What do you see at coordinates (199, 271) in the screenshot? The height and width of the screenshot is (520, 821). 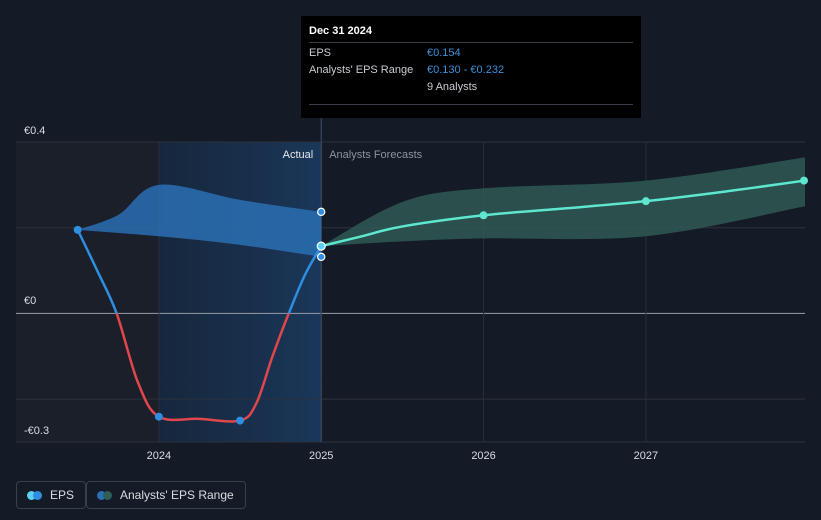 I see `eps-line-positive` at bounding box center [199, 271].